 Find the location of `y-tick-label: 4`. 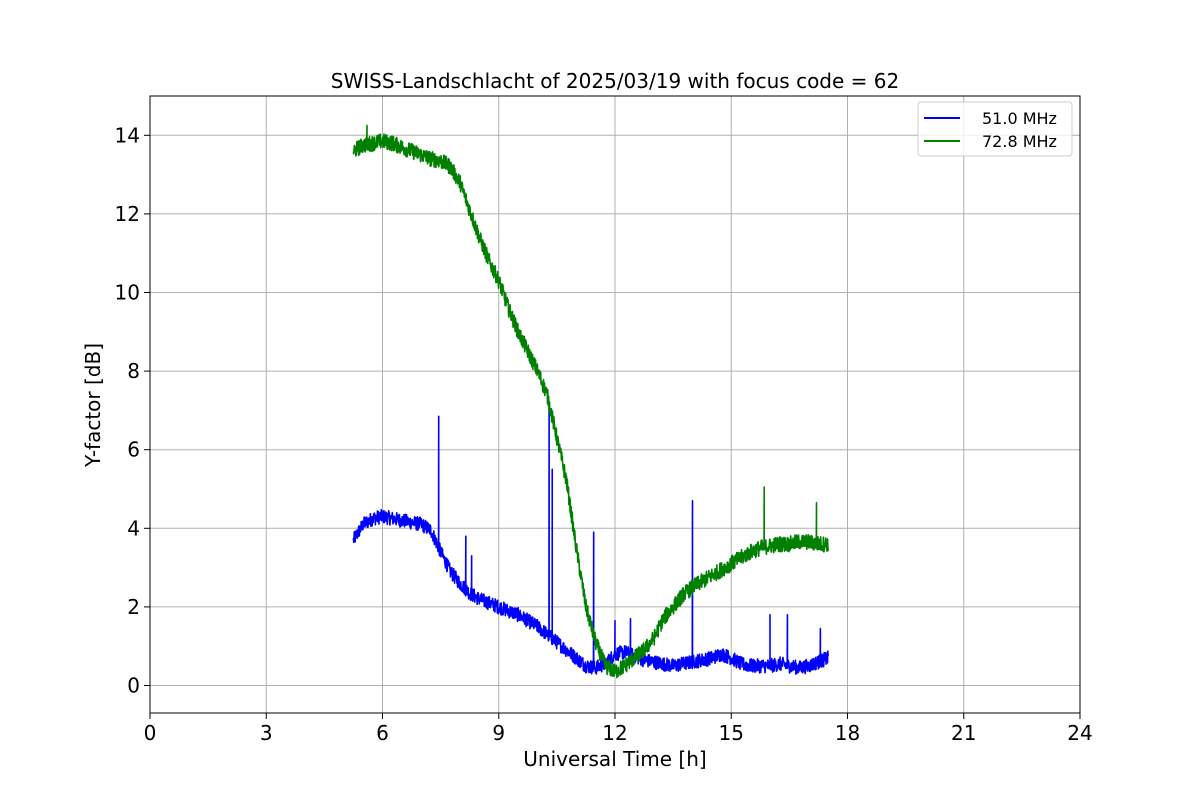

y-tick-label: 4 is located at coordinates (133, 528).